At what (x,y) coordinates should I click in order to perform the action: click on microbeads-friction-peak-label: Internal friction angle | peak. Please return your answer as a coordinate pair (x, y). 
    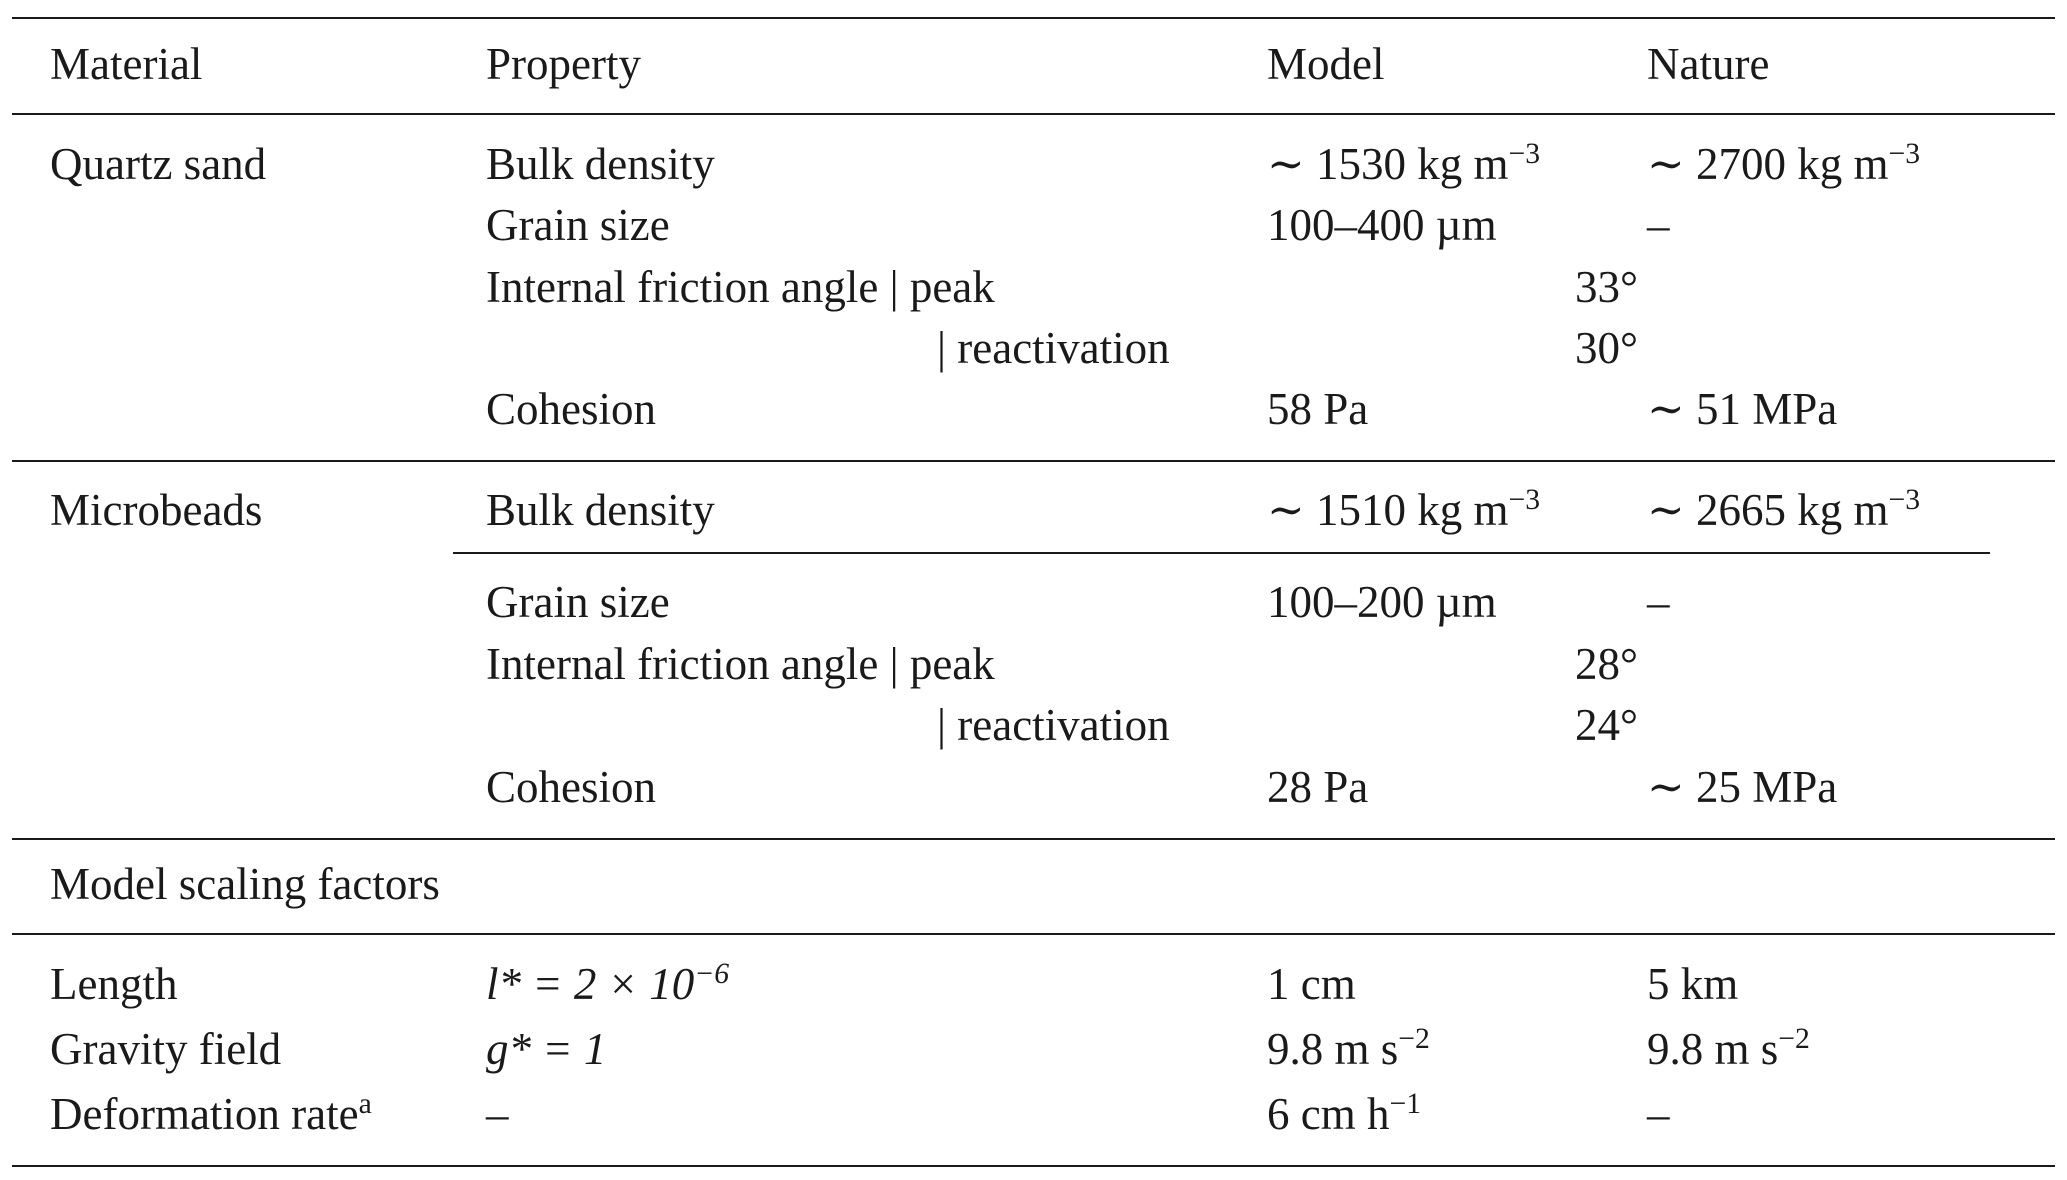
    Looking at the image, I should click on (740, 664).